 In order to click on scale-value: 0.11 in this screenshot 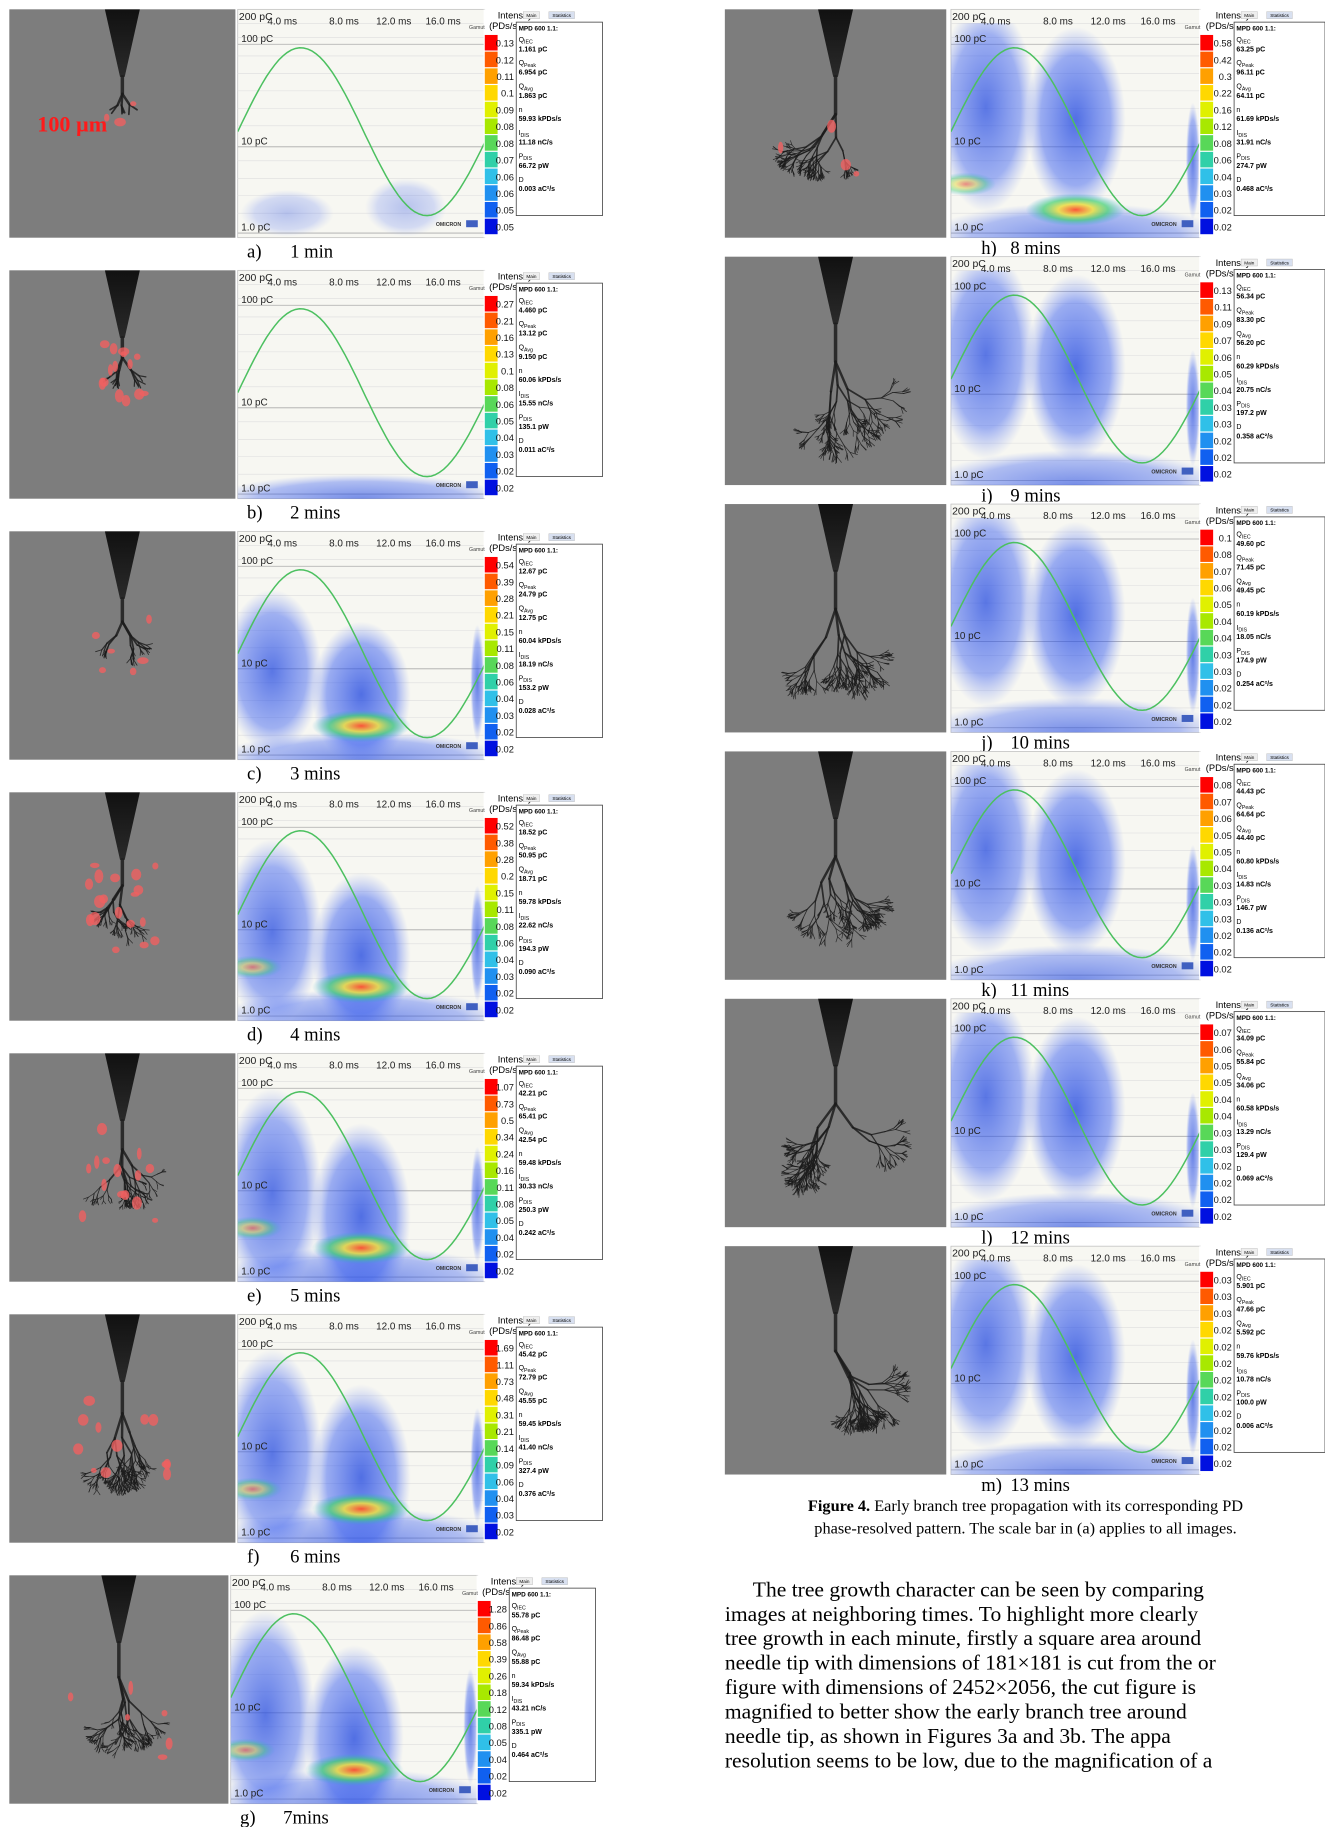, I will do `click(504, 1188)`.